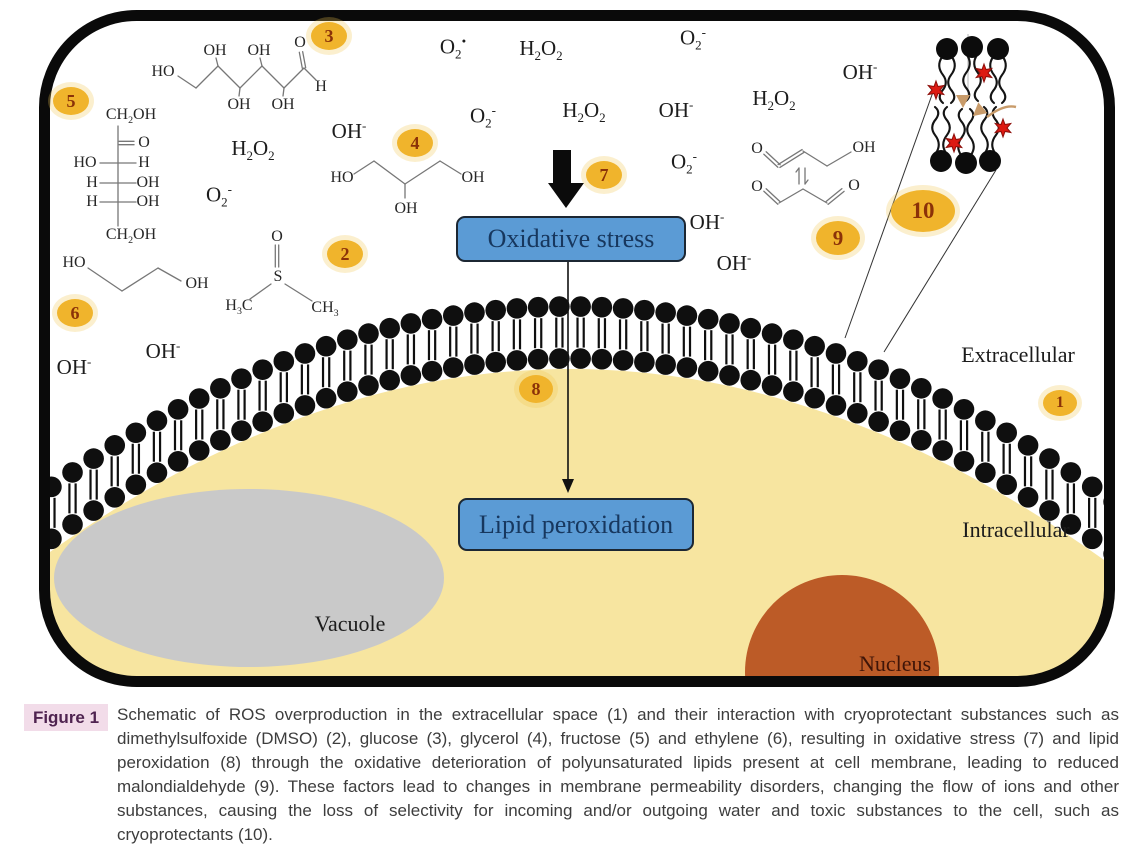 The height and width of the screenshot is (849, 1133). Describe the element at coordinates (415, 143) in the screenshot. I see `marker-badge-4: 4` at that location.